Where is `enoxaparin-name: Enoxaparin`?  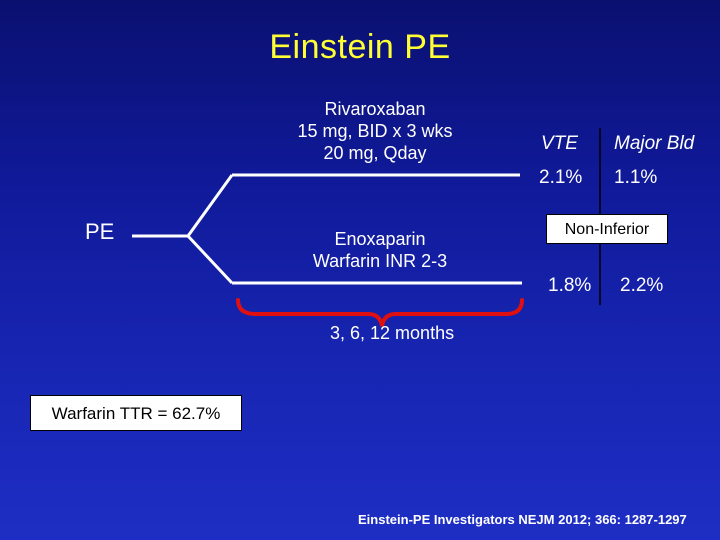
enoxaparin-name: Enoxaparin is located at coordinates (380, 239).